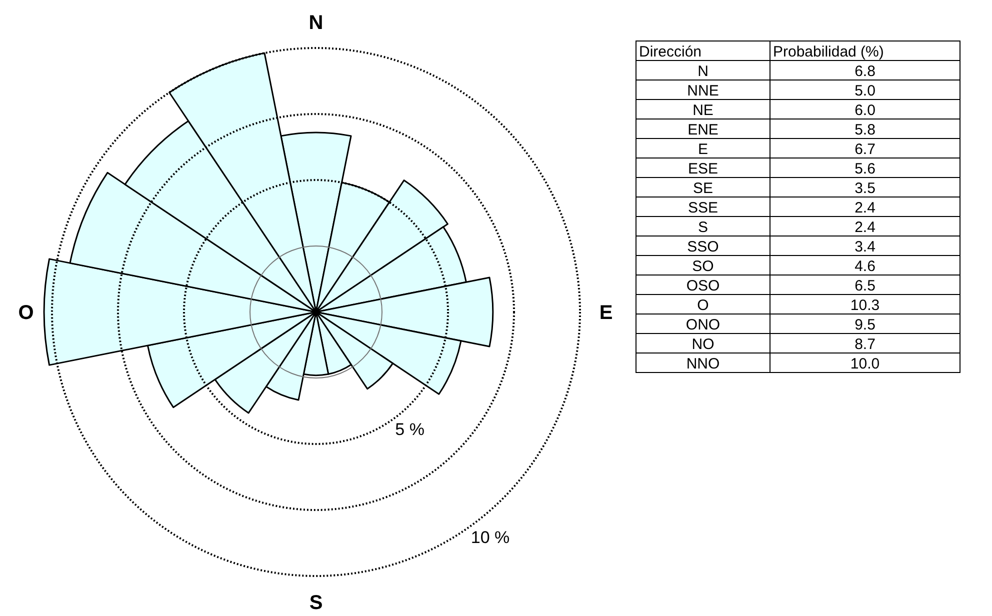  I want to click on data-label: 5.8, so click(865, 130).